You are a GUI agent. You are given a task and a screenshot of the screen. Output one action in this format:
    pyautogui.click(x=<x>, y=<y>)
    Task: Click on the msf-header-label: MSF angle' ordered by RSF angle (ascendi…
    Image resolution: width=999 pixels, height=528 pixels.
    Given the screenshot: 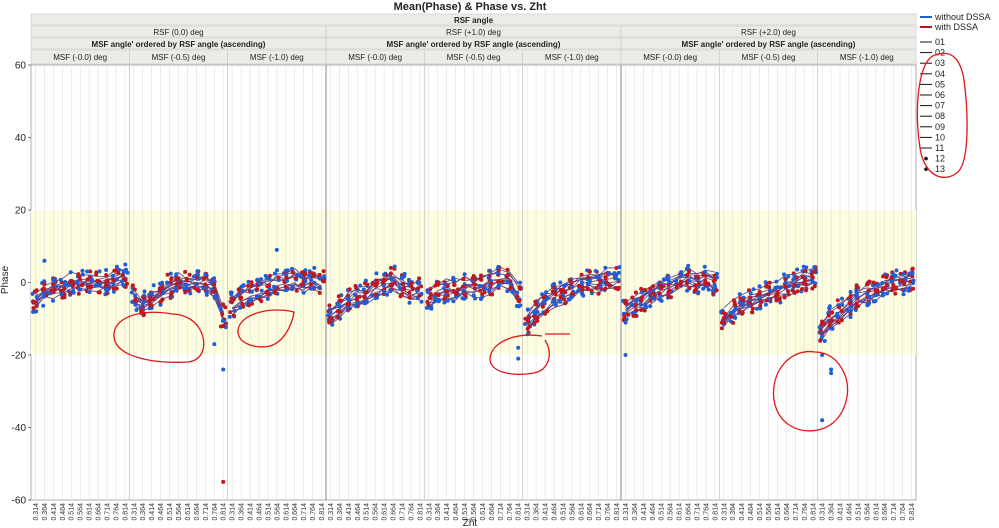 What is the action you would take?
    pyautogui.click(x=474, y=44)
    